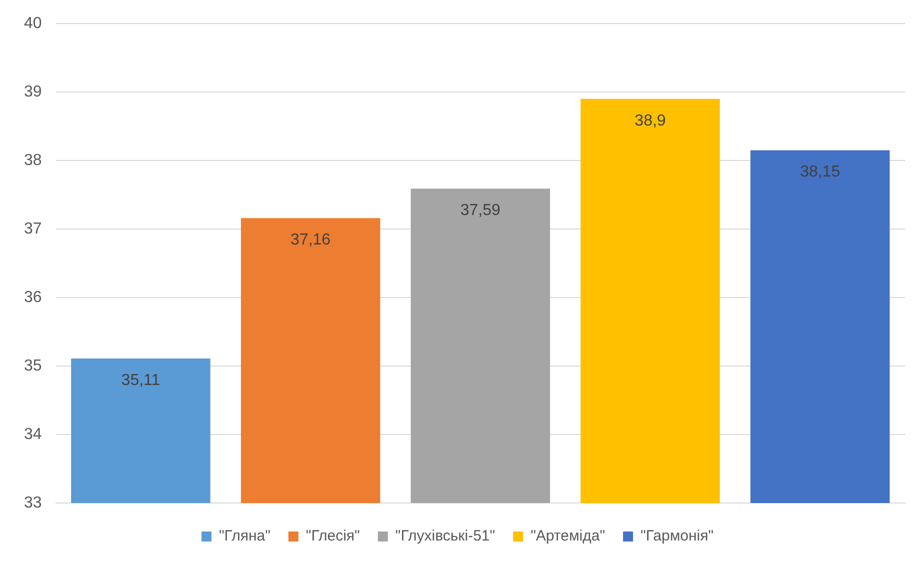 This screenshot has height=562, width=923. I want to click on y-tick-label: 38, so click(33, 160).